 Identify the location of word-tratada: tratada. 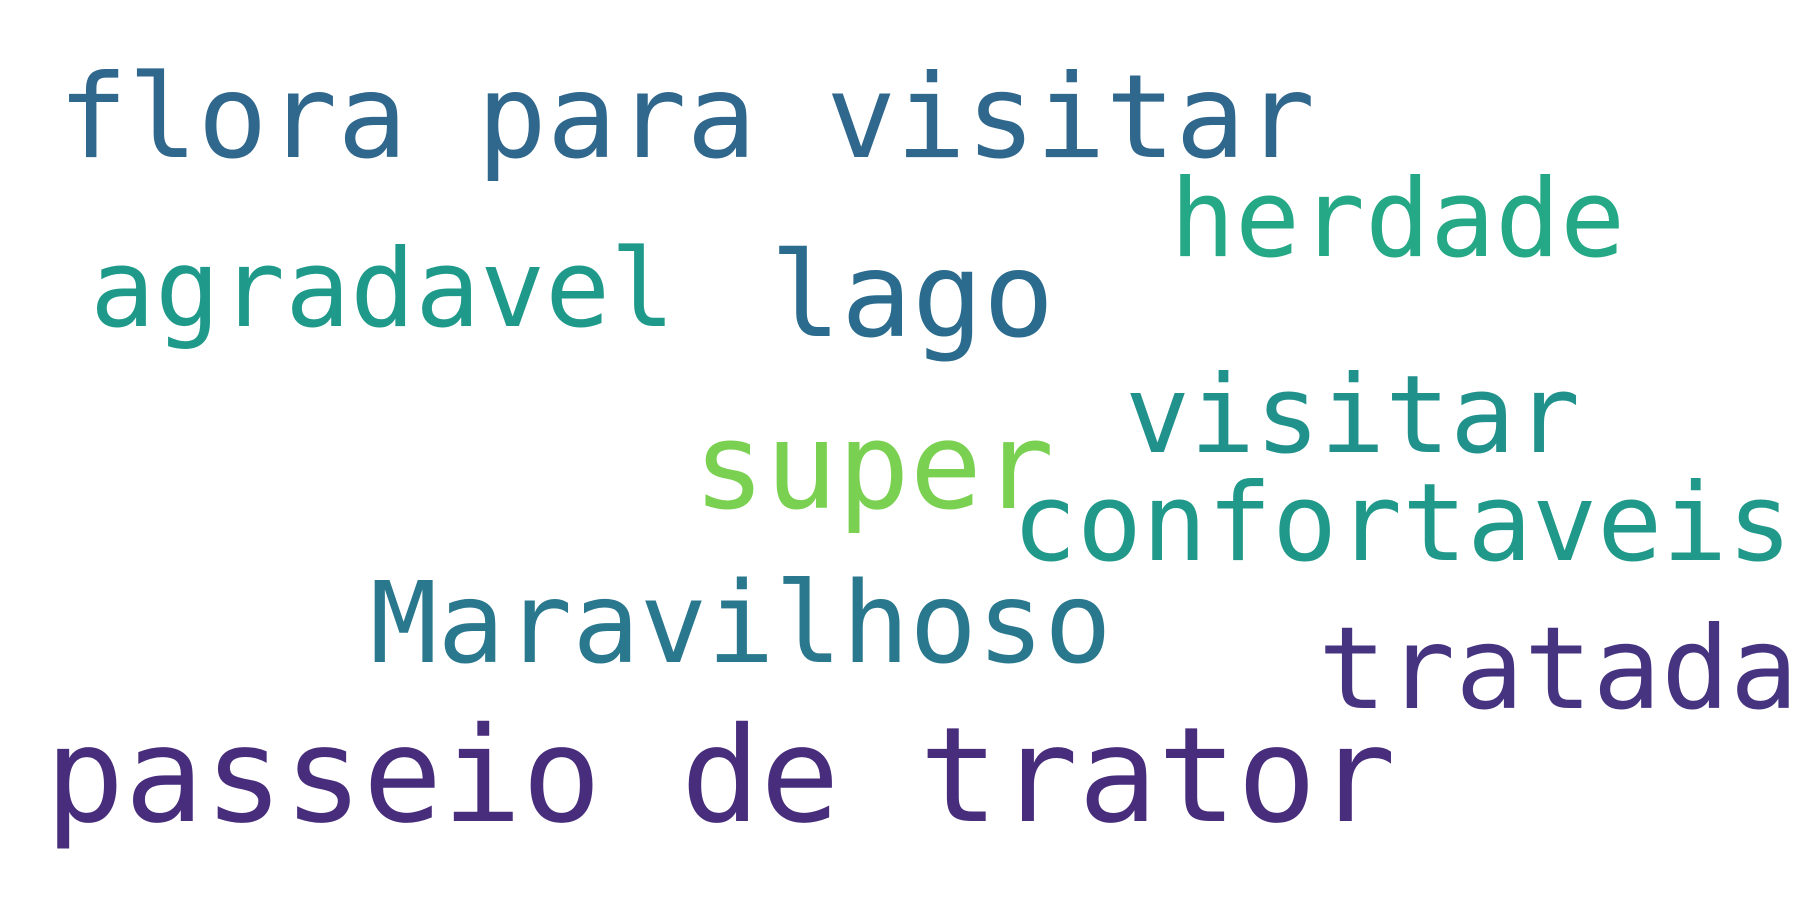
(1558, 668).